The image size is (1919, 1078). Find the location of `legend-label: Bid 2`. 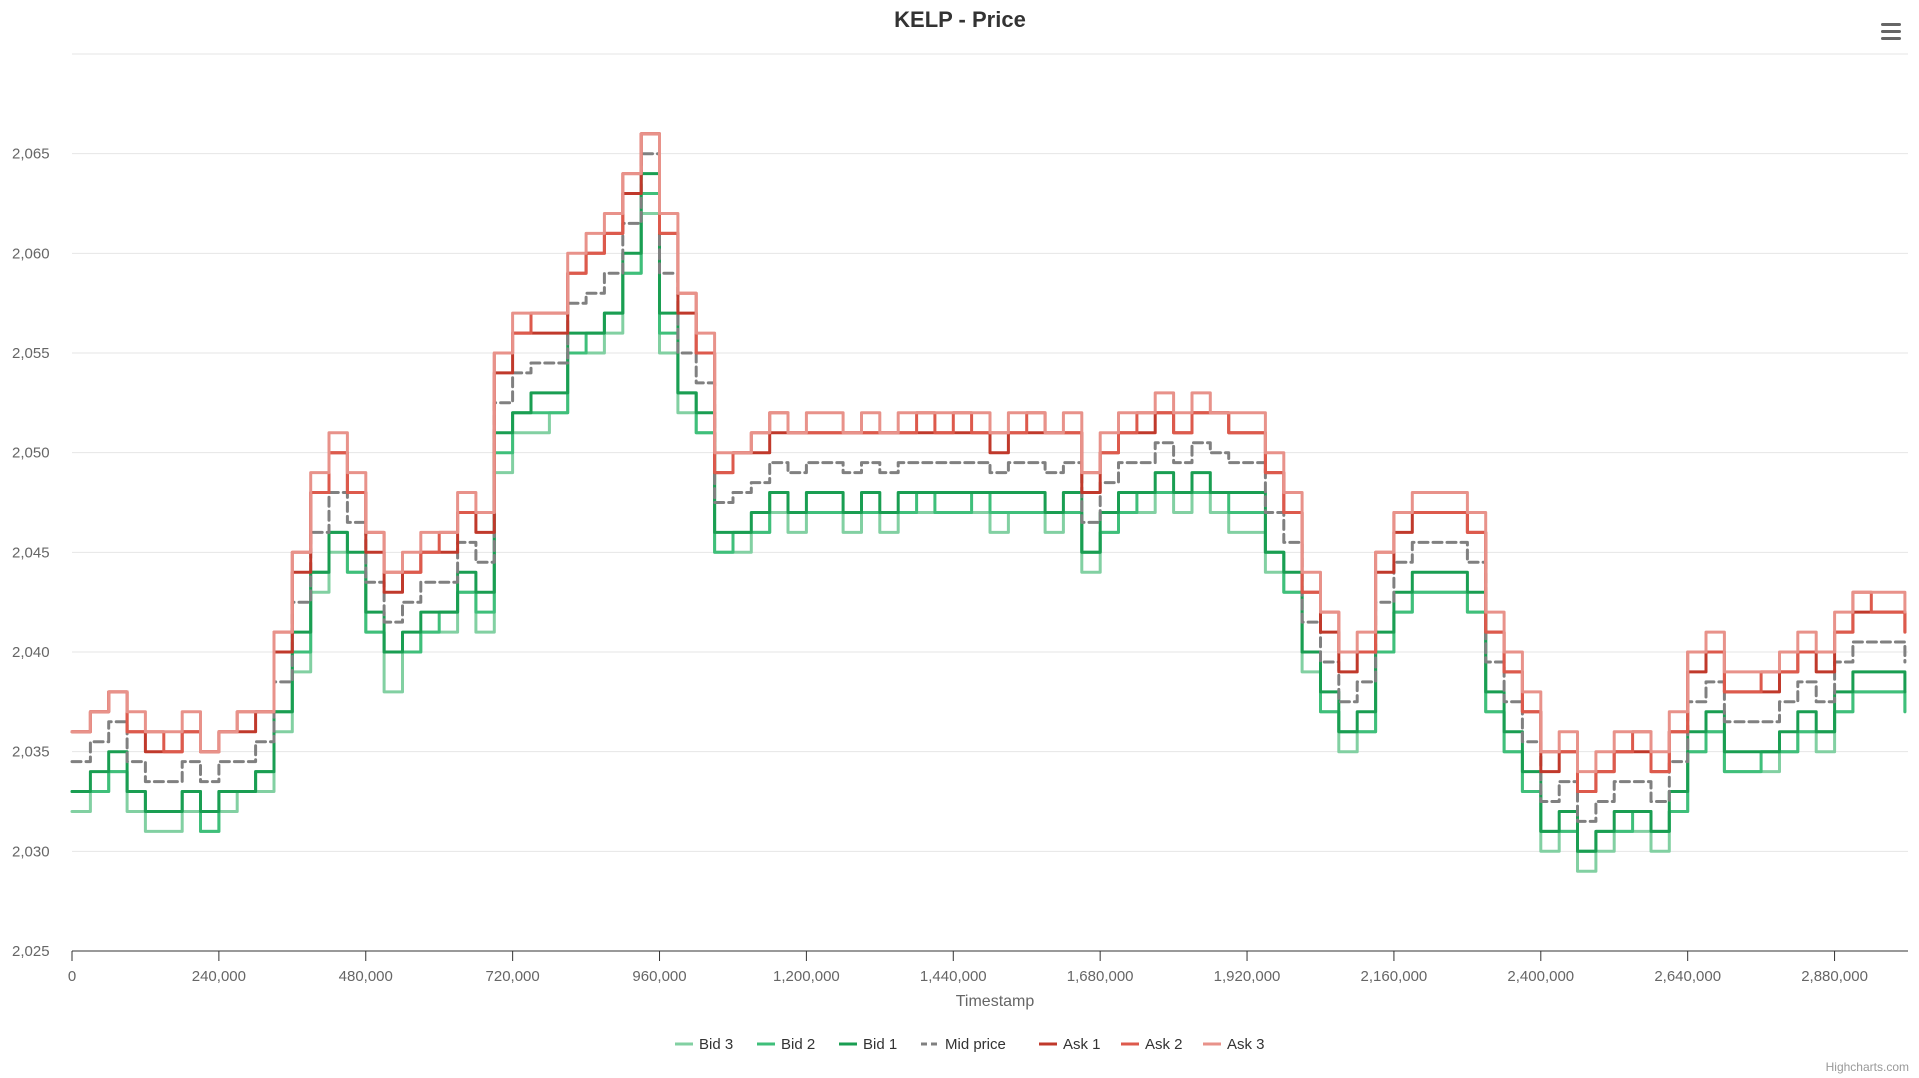

legend-label: Bid 2 is located at coordinates (798, 1044).